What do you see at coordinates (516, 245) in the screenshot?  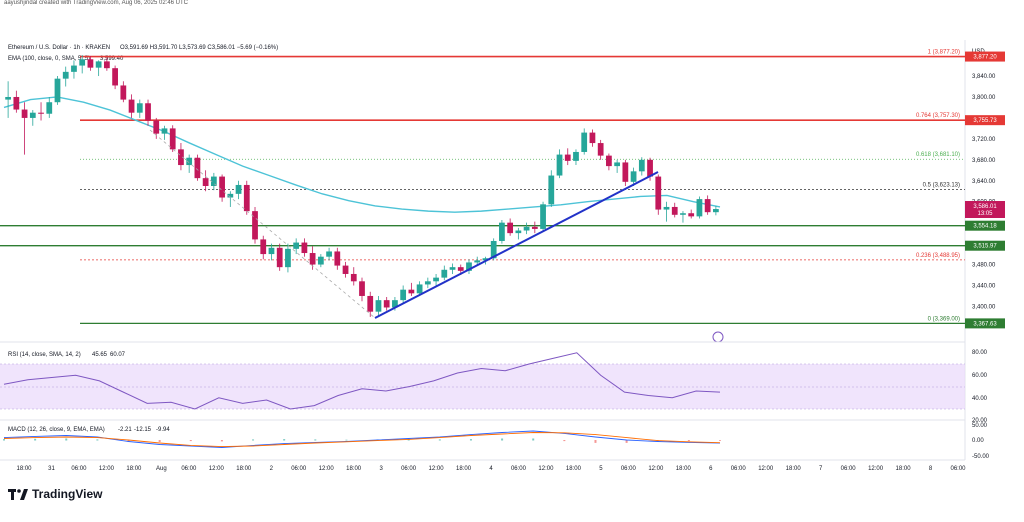 I see `bullish-trendline` at bounding box center [516, 245].